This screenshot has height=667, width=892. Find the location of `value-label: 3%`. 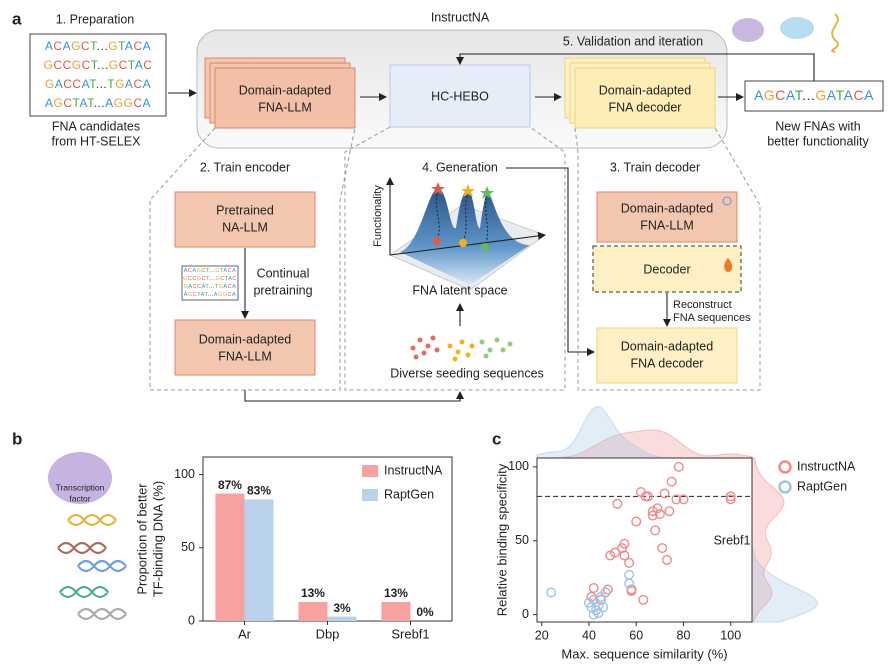

value-label: 3% is located at coordinates (342, 608).